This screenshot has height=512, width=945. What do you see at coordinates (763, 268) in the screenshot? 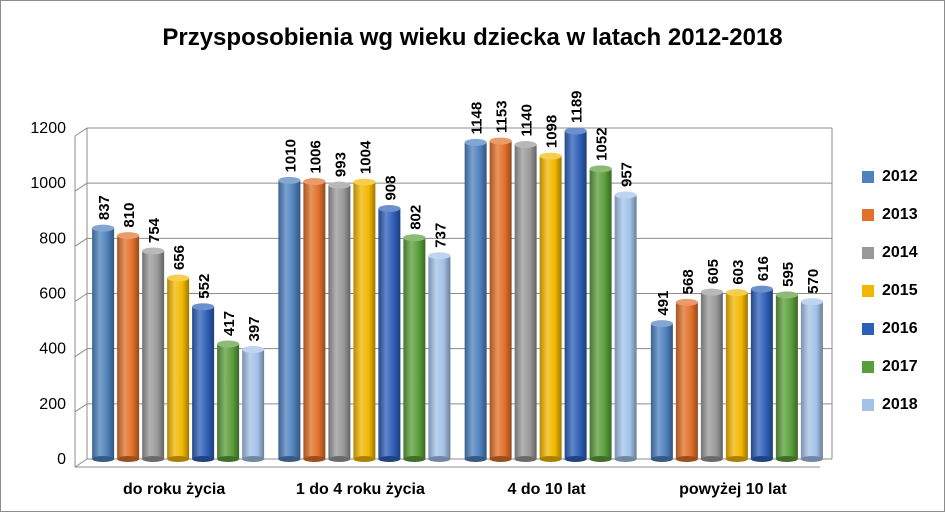
I see `data-label: 616` at bounding box center [763, 268].